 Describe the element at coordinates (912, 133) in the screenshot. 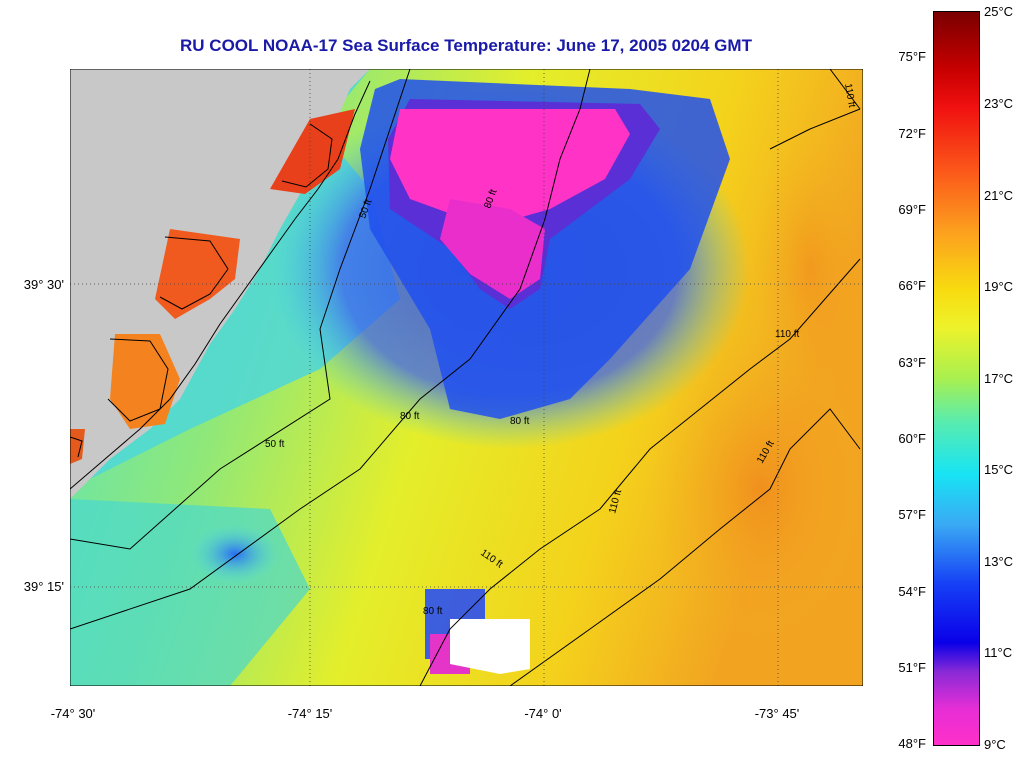

I see `colorbar-f-label: 72°F` at that location.